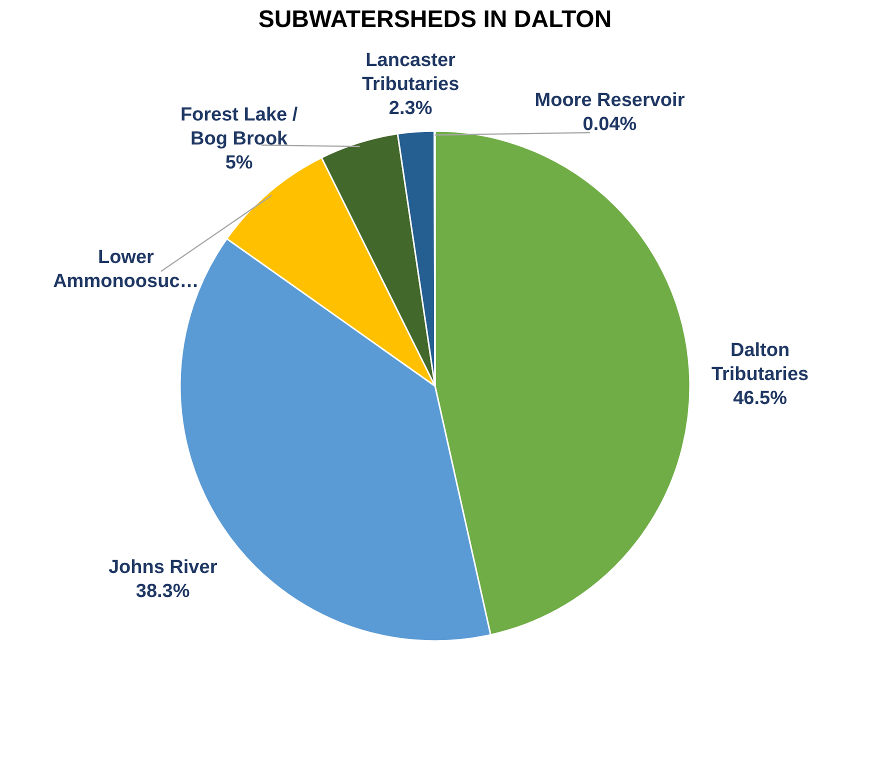 The height and width of the screenshot is (770, 870). Describe the element at coordinates (435, 19) in the screenshot. I see `chart-title: SUBWATERSHEDS IN DALTON` at that location.